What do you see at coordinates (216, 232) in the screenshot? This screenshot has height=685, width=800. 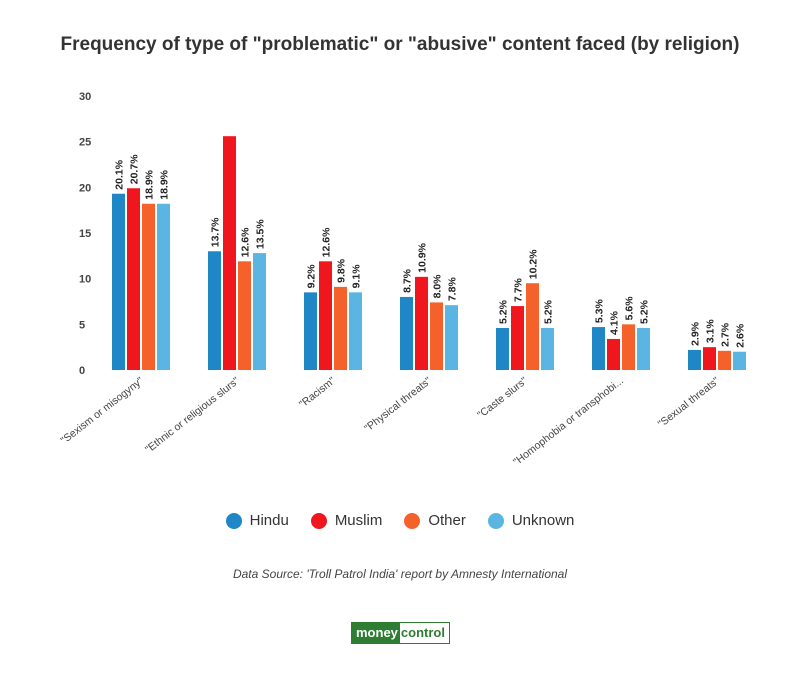 I see `data-label: 13.7%` at bounding box center [216, 232].